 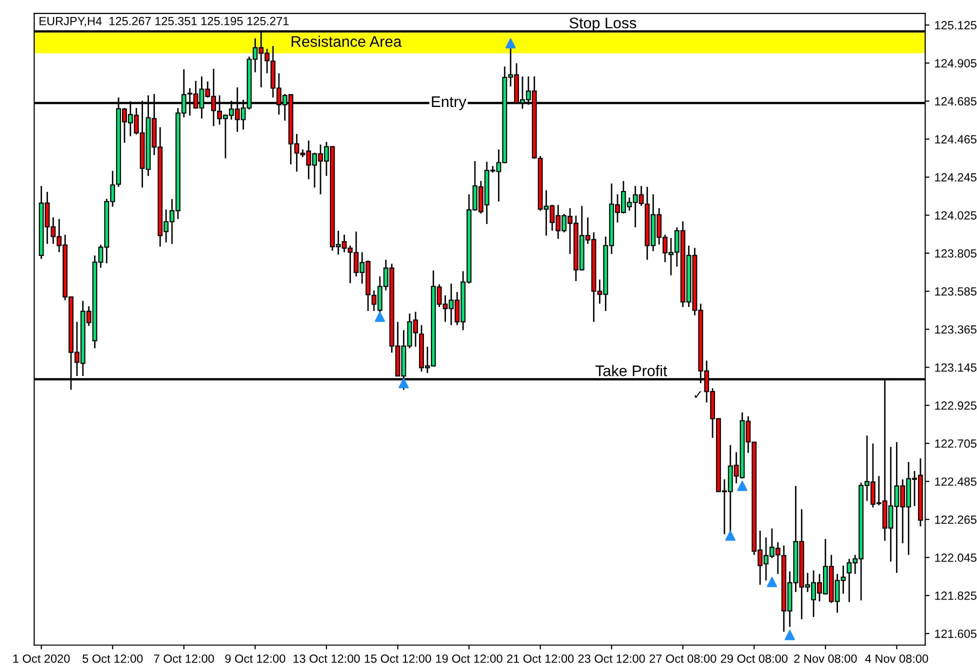 What do you see at coordinates (955, 253) in the screenshot?
I see `y-tick-label: 123.805` at bounding box center [955, 253].